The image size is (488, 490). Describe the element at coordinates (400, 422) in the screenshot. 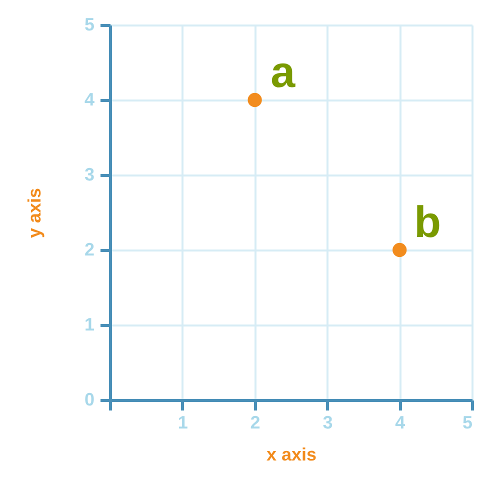

I see `x-tick-label: 4` at that location.